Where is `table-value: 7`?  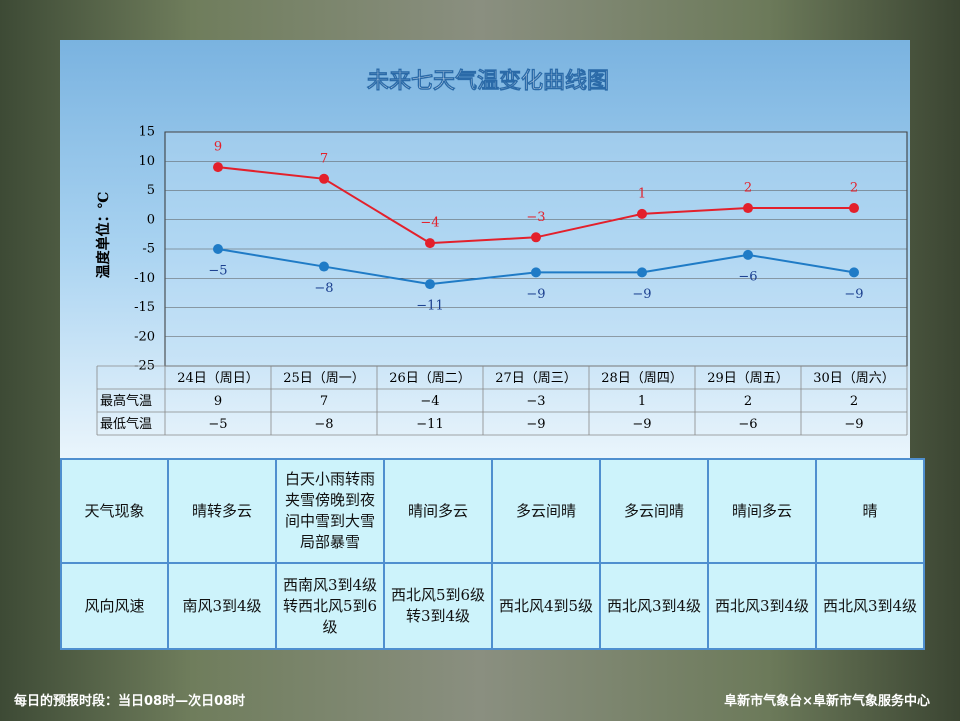 table-value: 7 is located at coordinates (324, 401).